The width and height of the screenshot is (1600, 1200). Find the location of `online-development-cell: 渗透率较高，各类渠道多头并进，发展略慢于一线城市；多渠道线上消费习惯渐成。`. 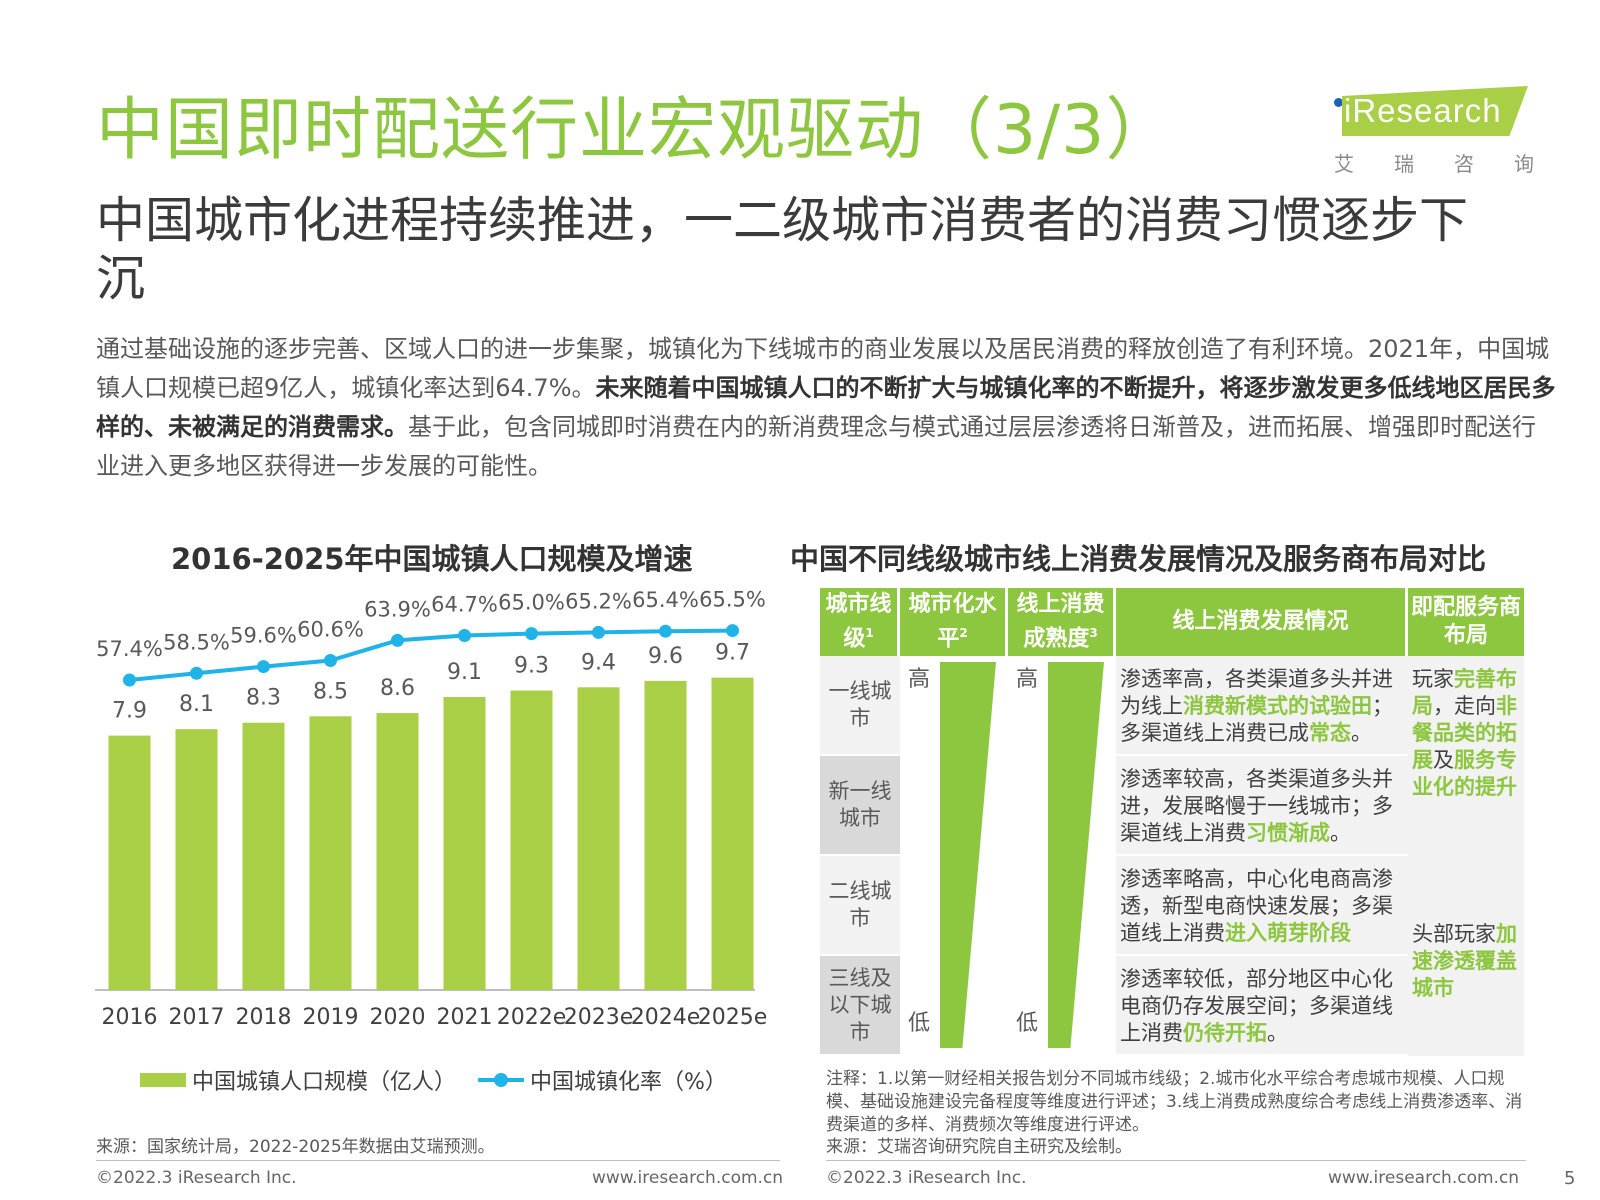

online-development-cell: 渗透率较高，各类渠道多头并进，发展略慢于一线城市；多渠道线上消费习惯渐成。 is located at coordinates (1262, 806).